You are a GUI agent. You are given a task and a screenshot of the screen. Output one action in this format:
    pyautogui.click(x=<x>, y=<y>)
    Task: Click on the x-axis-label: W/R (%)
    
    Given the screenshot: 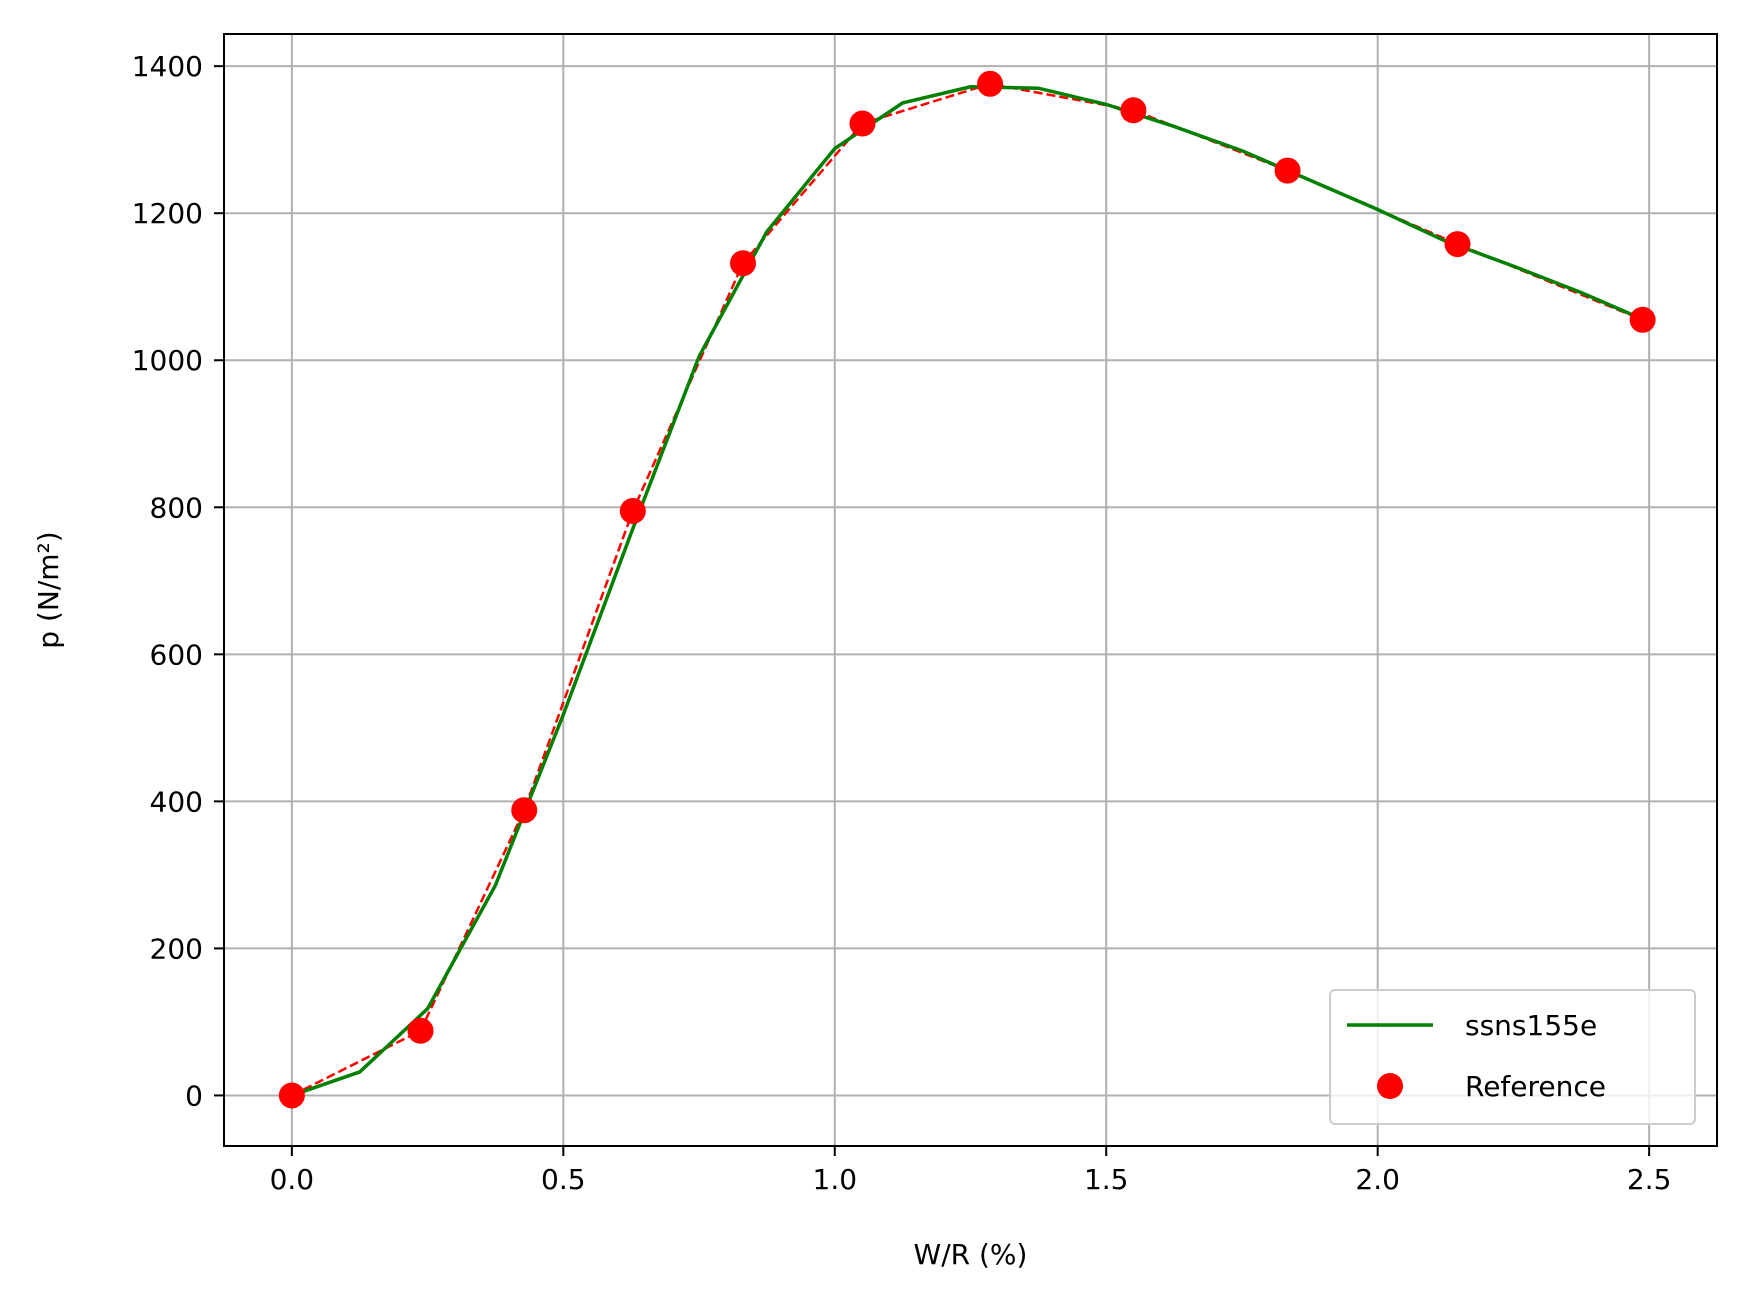 What is the action you would take?
    pyautogui.click(x=971, y=1254)
    